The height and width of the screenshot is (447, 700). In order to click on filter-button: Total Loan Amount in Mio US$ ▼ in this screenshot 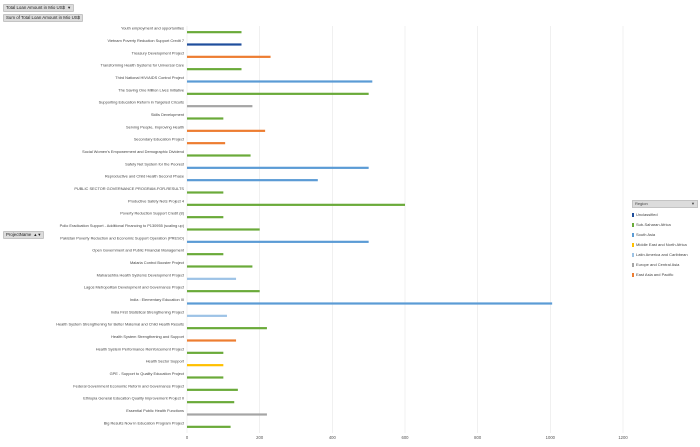, I will do `click(39, 8)`.